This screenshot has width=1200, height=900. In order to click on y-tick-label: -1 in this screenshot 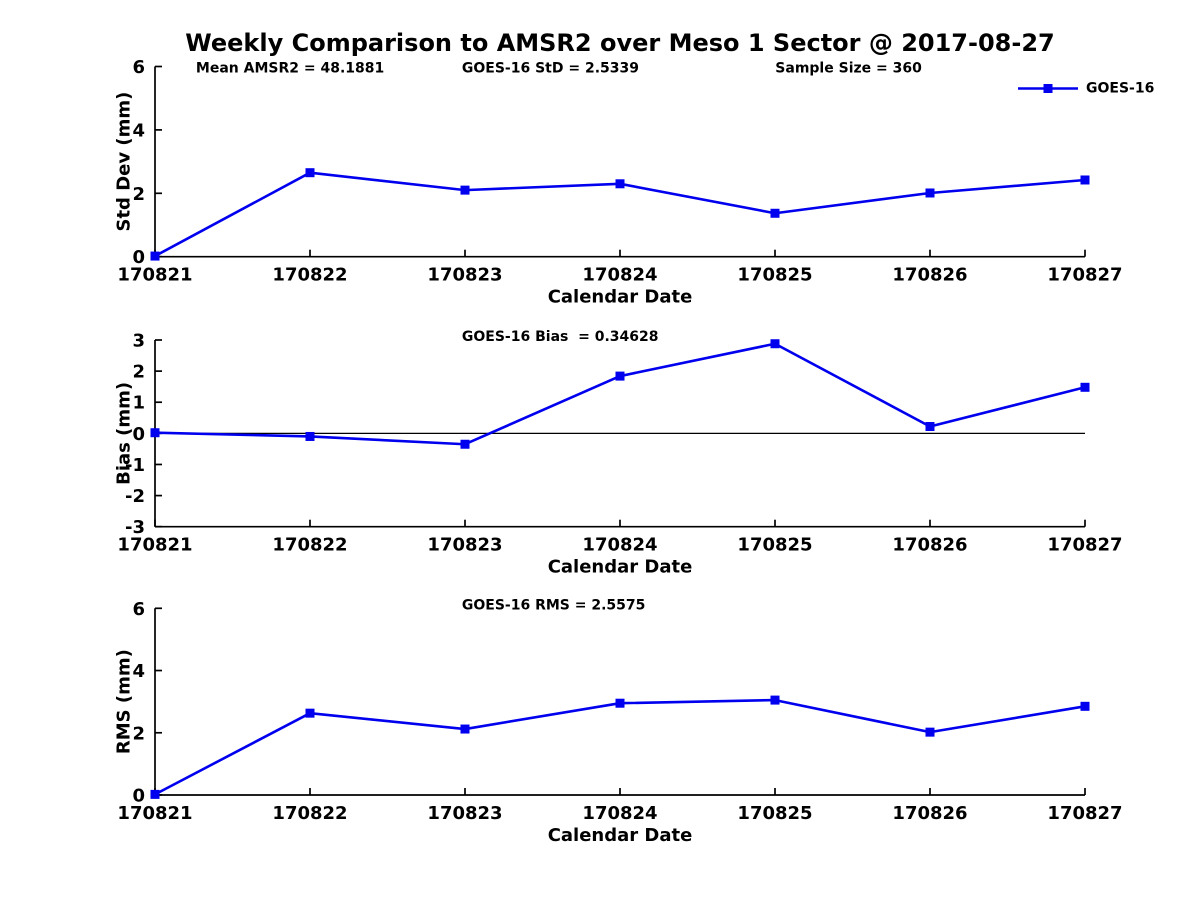, I will do `click(135, 465)`.